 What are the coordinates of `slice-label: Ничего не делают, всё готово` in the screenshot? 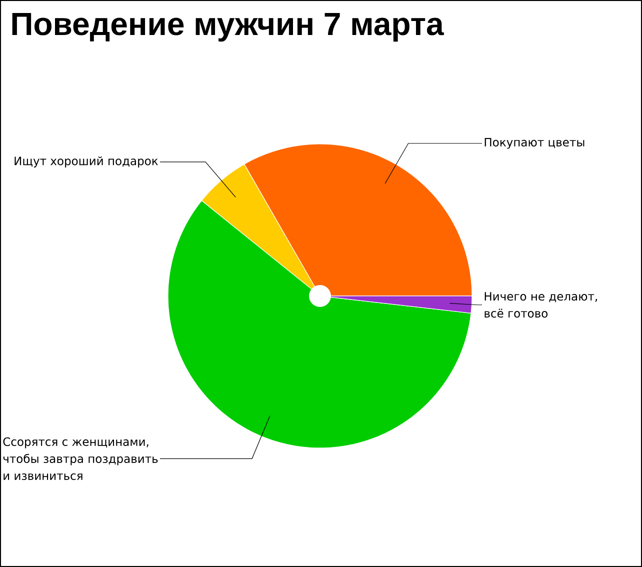 It's located at (540, 305).